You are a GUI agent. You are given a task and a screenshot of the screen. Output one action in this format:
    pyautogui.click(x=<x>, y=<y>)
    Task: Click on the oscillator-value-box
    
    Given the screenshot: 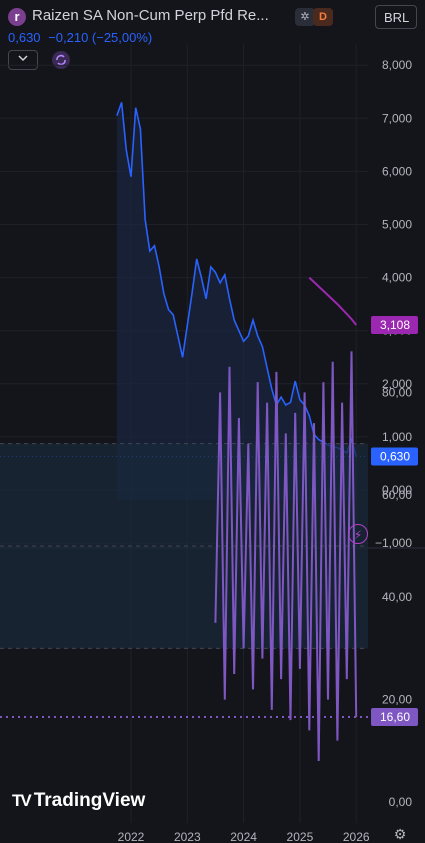 What is the action you would take?
    pyautogui.click(x=394, y=717)
    